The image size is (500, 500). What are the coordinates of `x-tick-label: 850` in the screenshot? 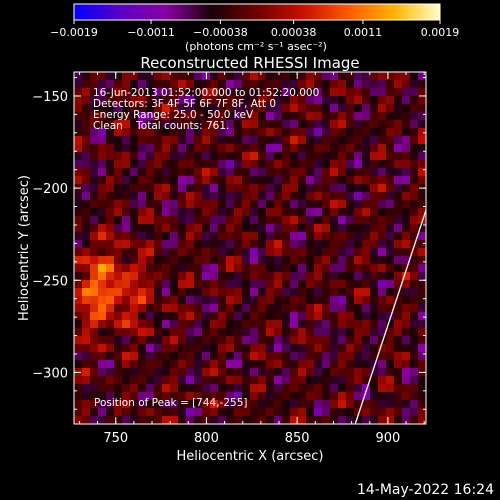 It's located at (297, 438).